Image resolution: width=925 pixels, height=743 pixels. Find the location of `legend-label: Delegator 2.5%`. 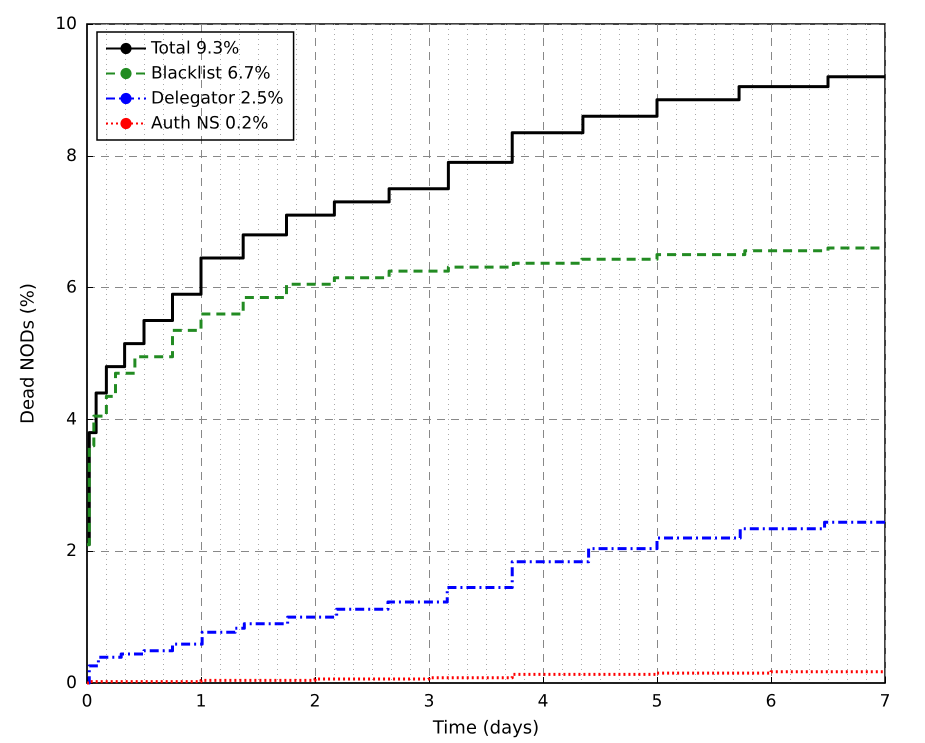

legend-label: Delegator 2.5% is located at coordinates (217, 98).